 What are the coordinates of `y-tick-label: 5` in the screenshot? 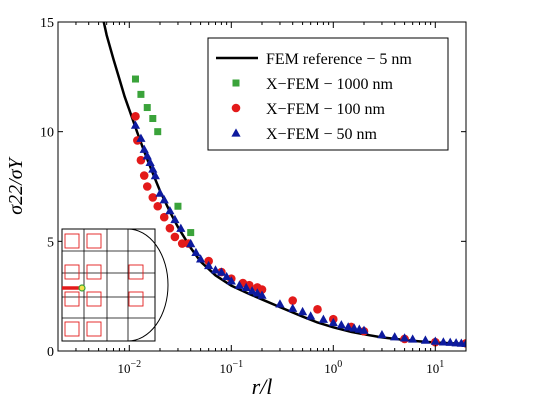 It's located at (50, 242).